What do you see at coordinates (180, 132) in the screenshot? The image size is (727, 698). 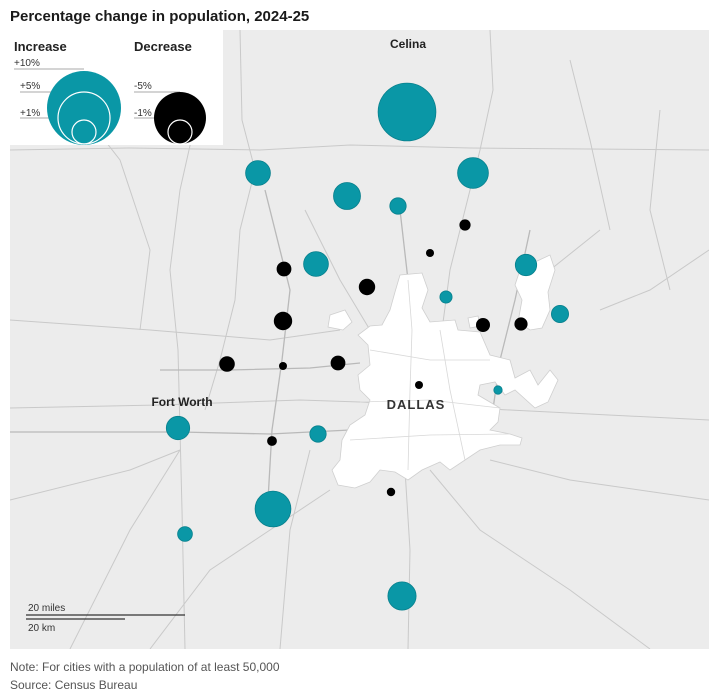 I see `legend-decrease-1-bubble` at bounding box center [180, 132].